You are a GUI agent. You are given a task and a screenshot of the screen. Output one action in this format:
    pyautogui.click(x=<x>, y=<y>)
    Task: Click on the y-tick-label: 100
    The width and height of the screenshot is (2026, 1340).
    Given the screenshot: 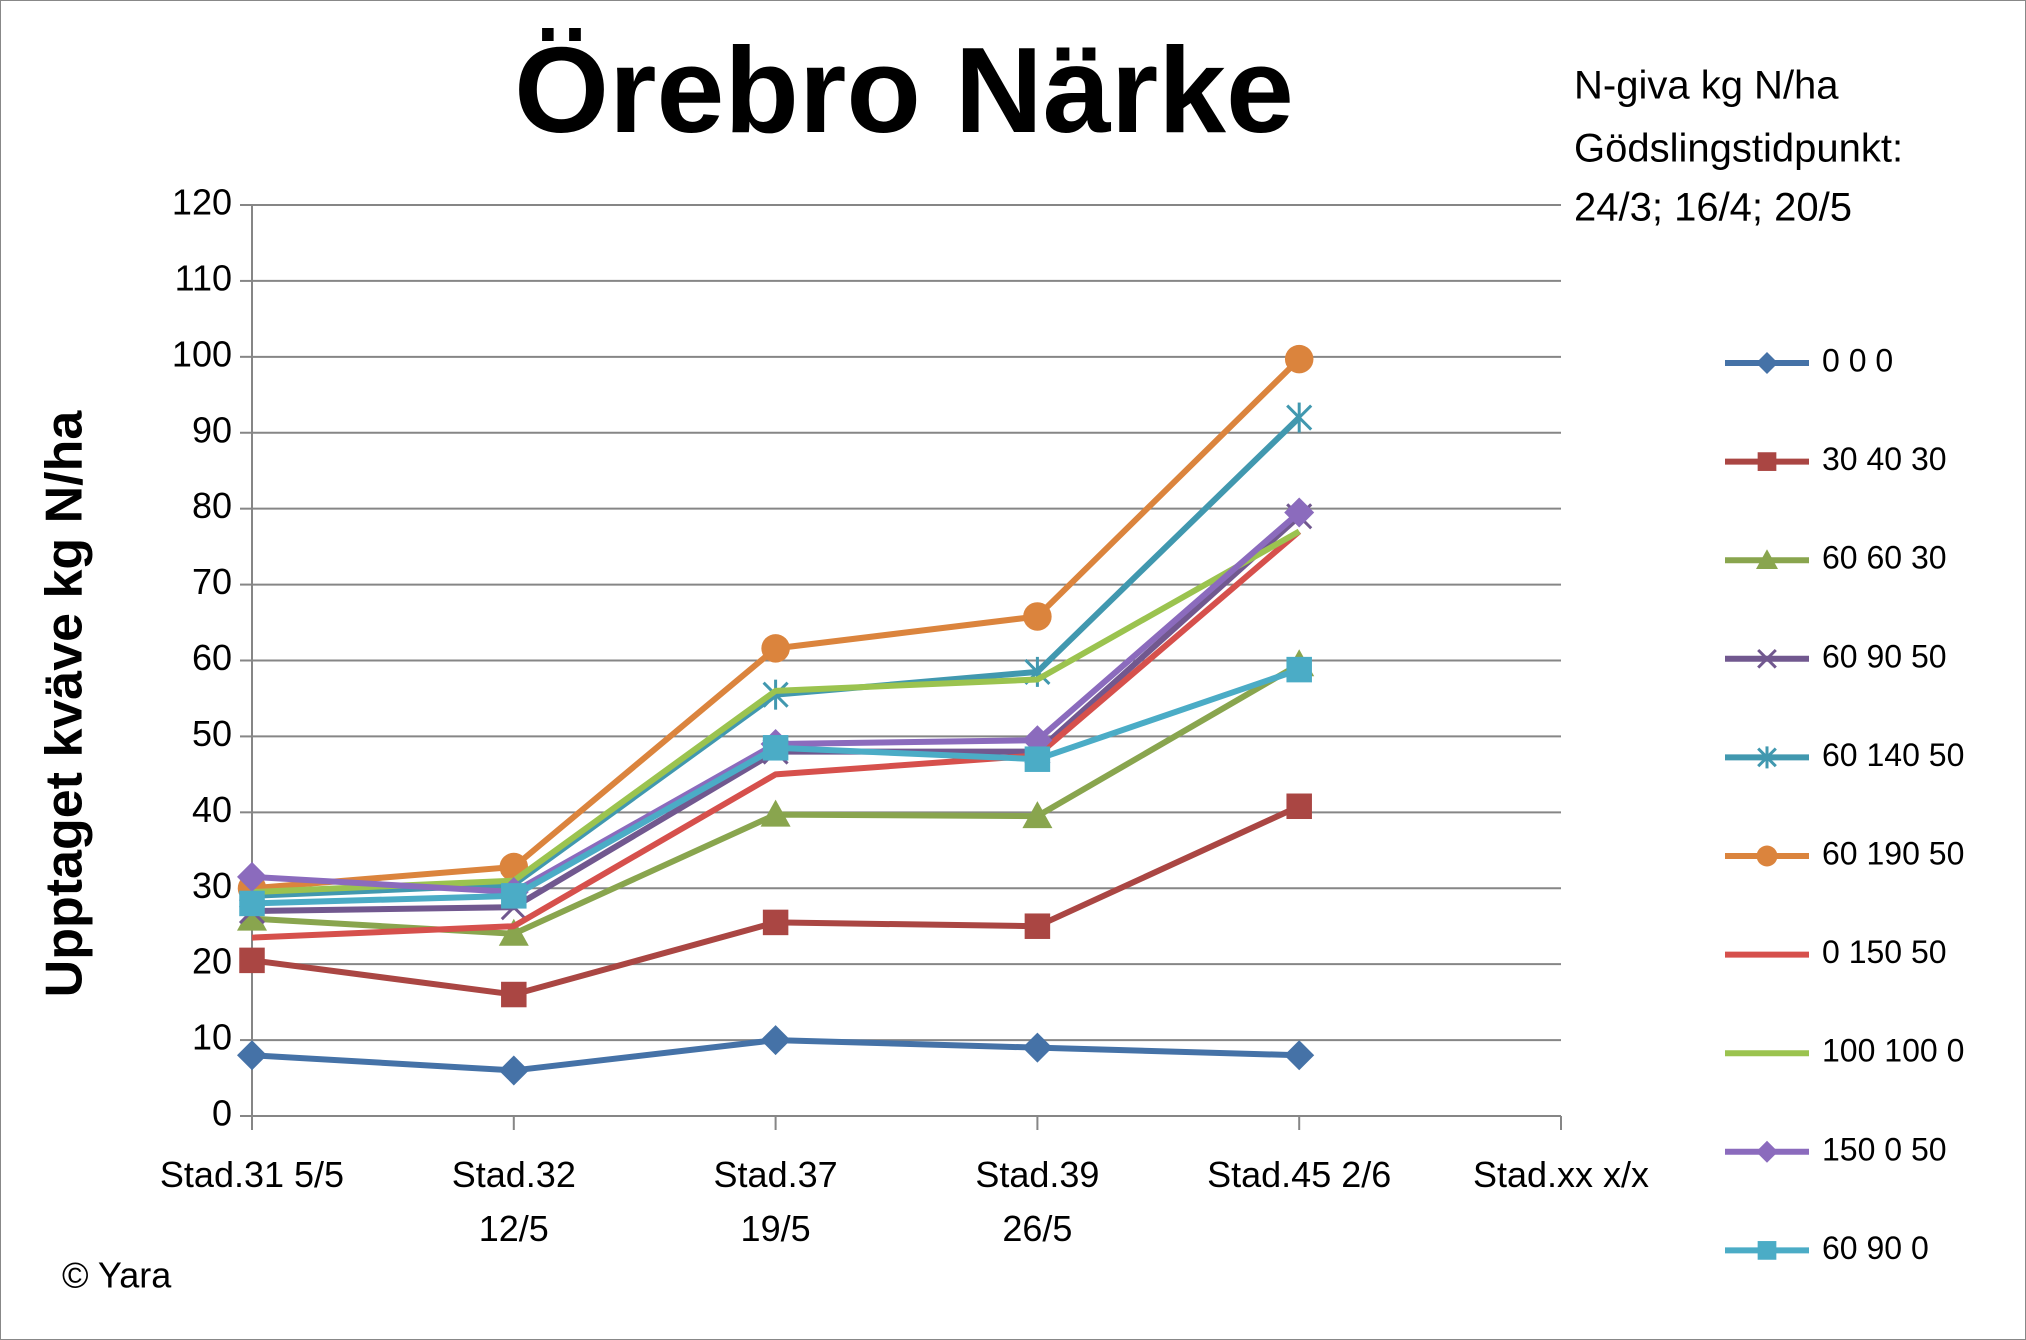 What is the action you would take?
    pyautogui.click(x=202, y=353)
    